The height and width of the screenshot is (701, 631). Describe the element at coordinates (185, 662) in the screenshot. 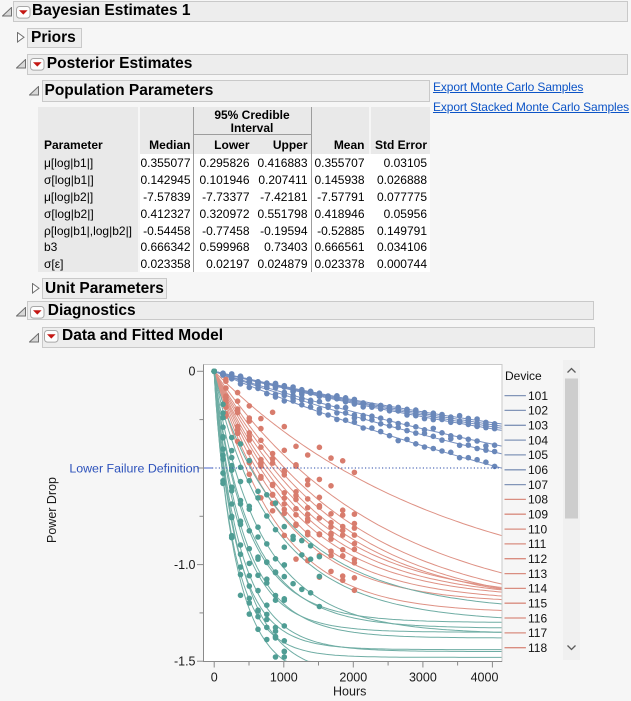

I see `svg-text: -1.5` at that location.